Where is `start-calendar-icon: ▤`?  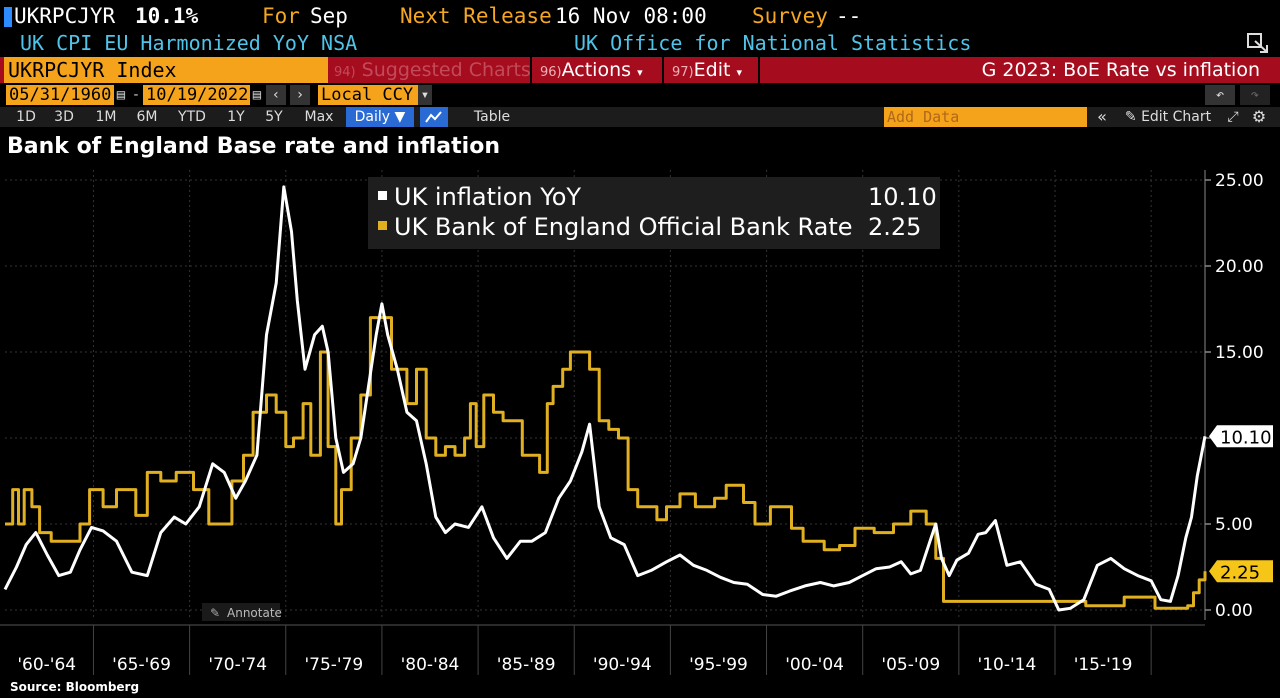 start-calendar-icon: ▤ is located at coordinates (121, 95).